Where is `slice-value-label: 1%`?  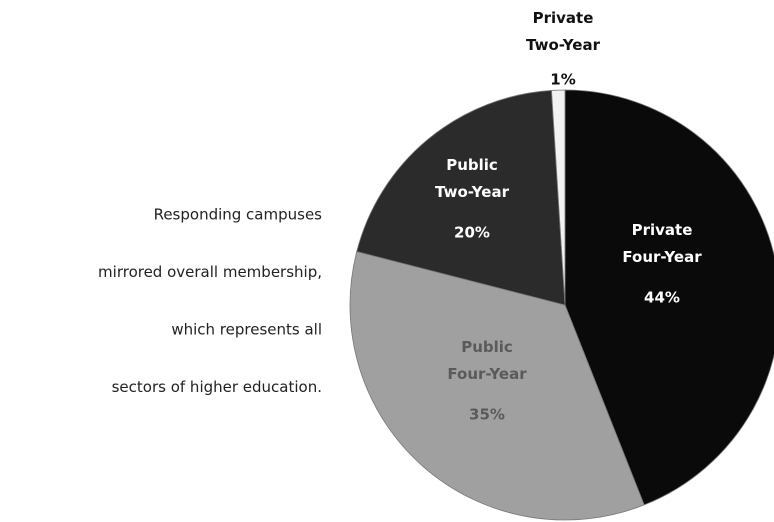
slice-value-label: 1% is located at coordinates (562, 80).